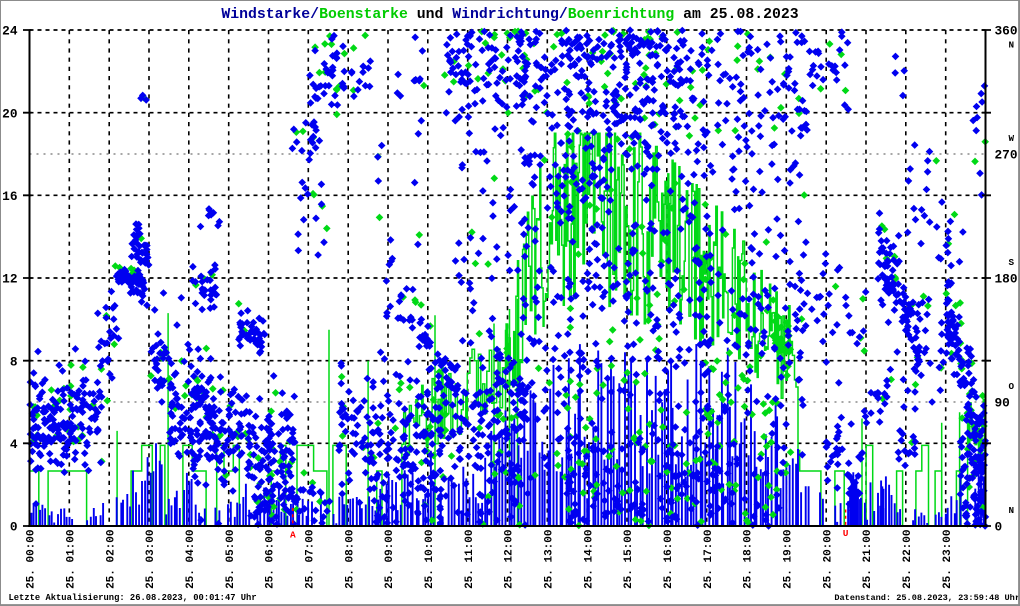  I want to click on svg-text: 25. 05:00, so click(231, 559).